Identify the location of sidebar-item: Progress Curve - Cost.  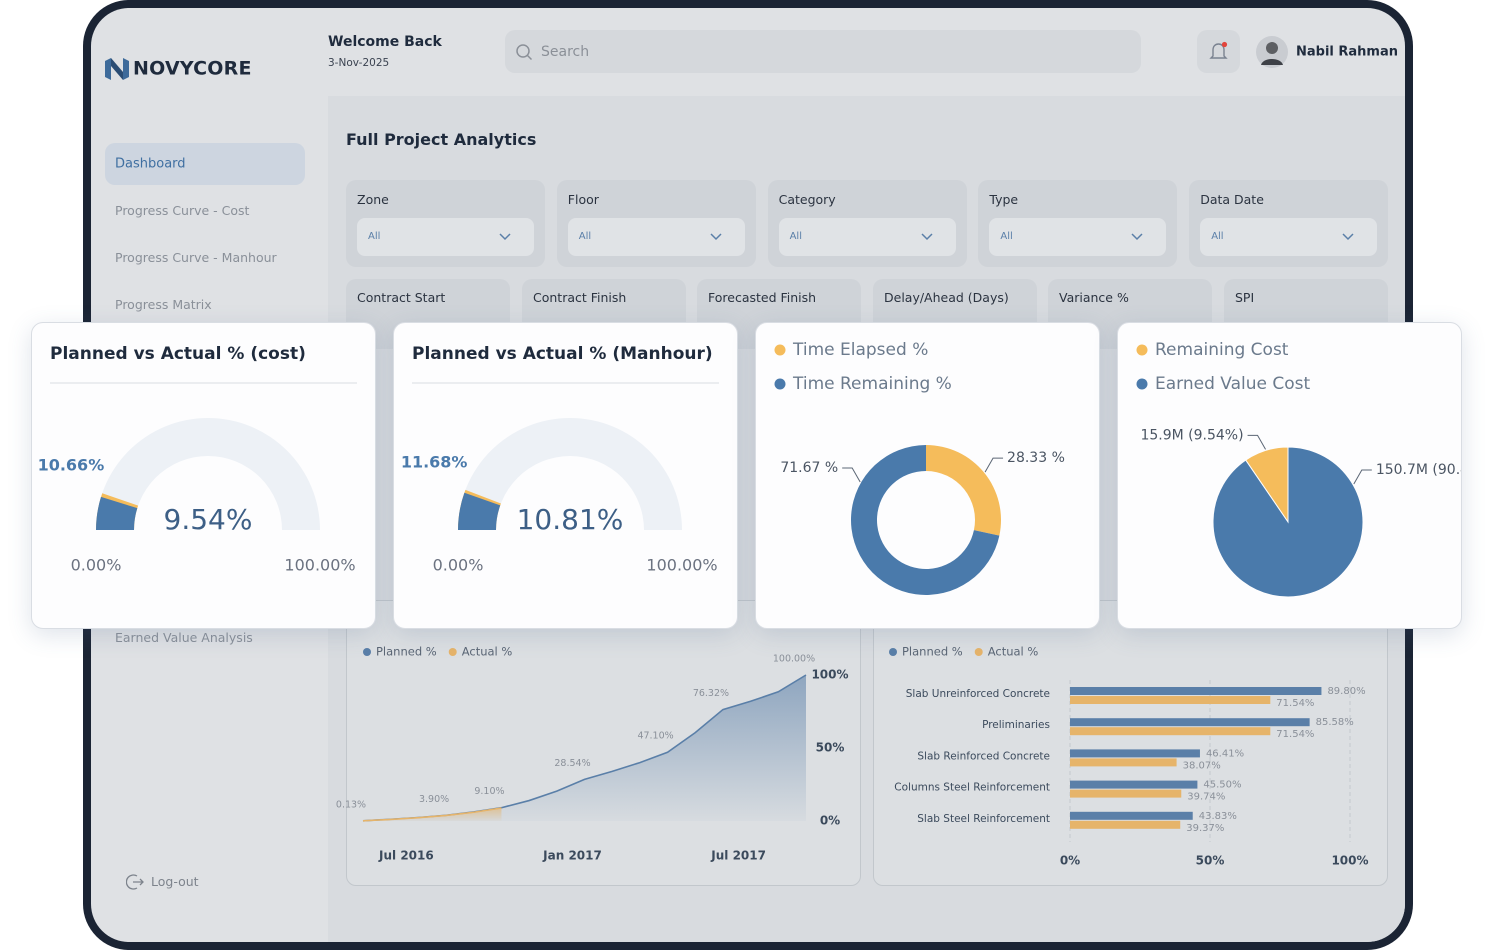
(182, 210).